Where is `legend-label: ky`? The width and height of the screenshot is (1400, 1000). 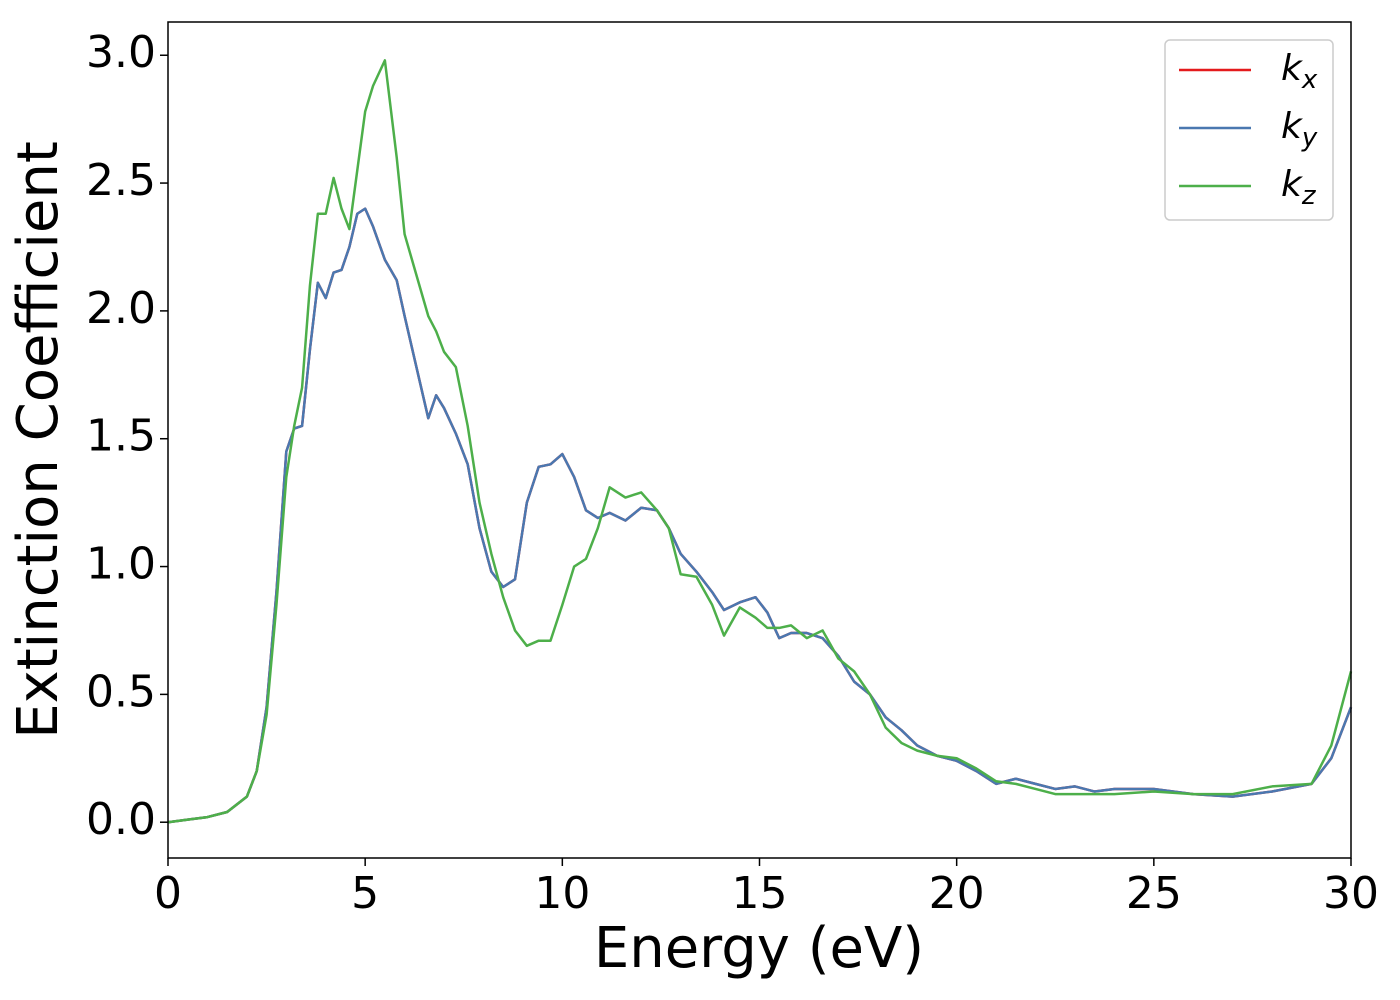
legend-label: ky is located at coordinates (1299, 129).